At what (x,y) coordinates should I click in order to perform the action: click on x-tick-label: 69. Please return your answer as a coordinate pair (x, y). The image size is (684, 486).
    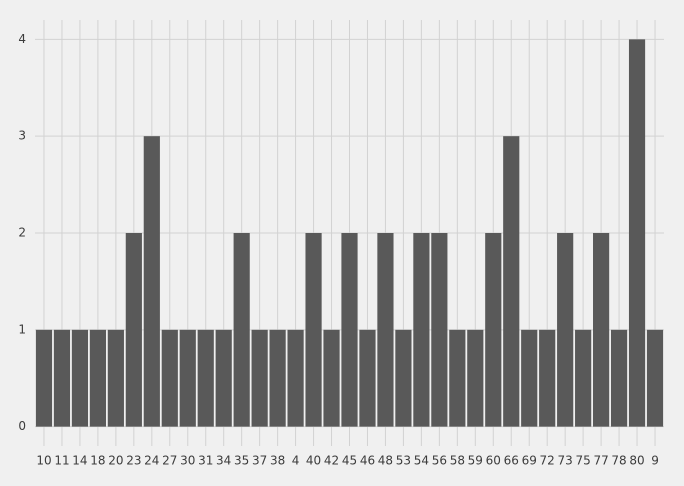
    Looking at the image, I should click on (529, 461).